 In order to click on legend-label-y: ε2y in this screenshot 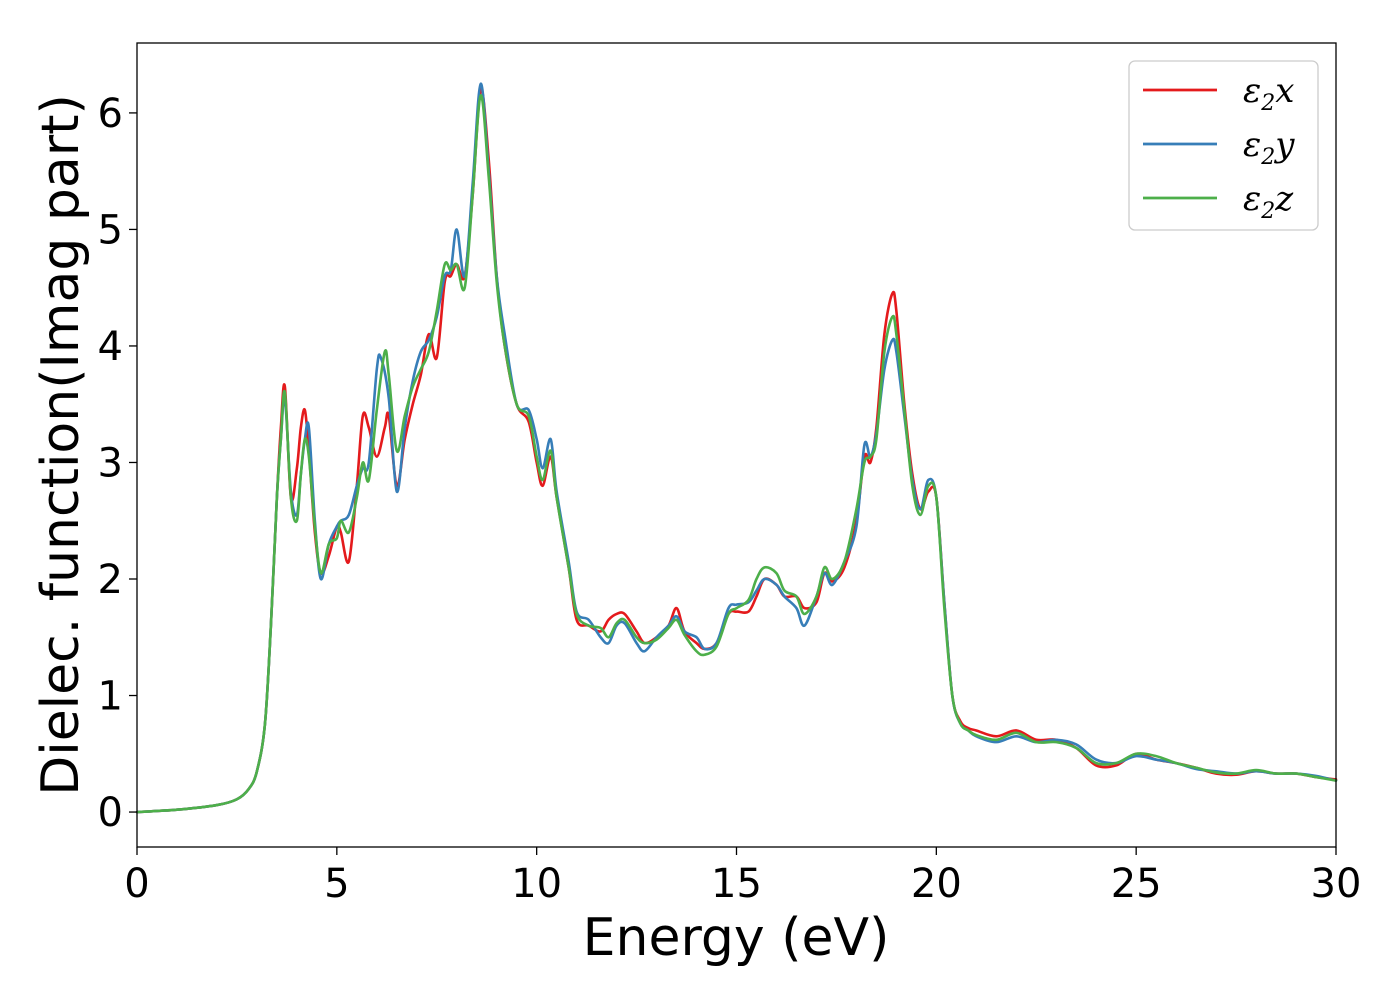, I will do `click(1269, 147)`.